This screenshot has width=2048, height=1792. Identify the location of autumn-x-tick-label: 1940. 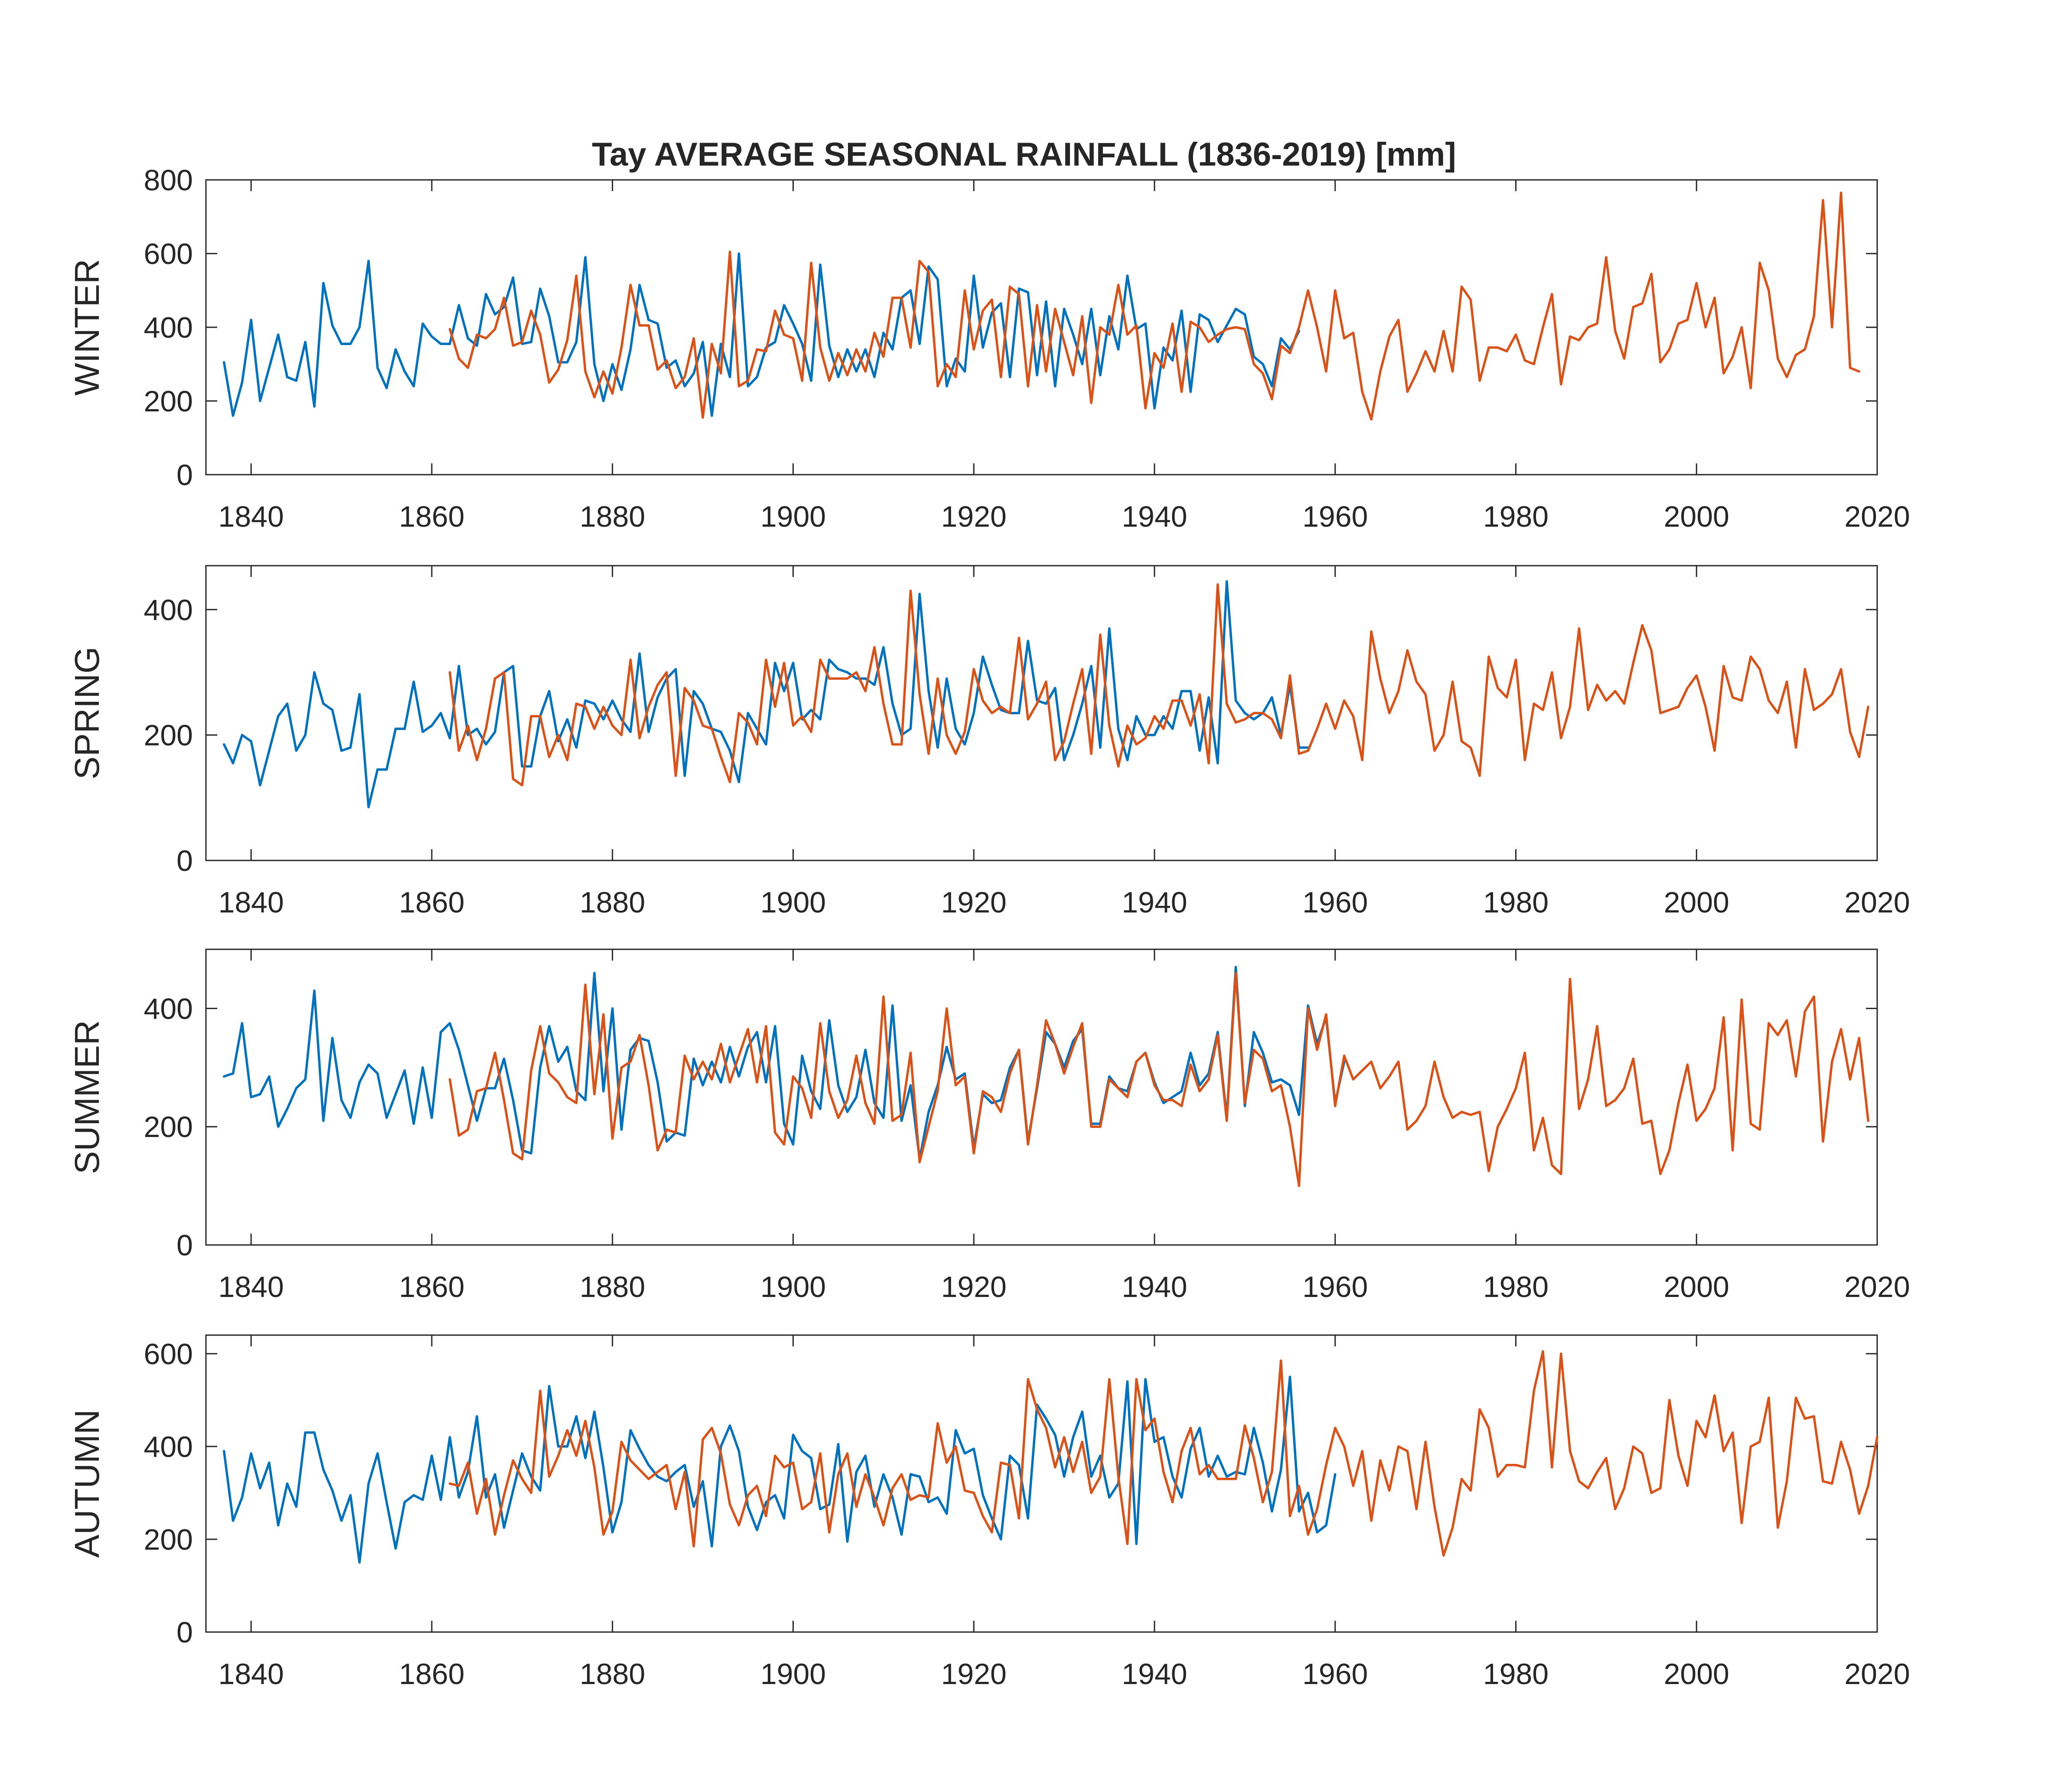
(1154, 1674).